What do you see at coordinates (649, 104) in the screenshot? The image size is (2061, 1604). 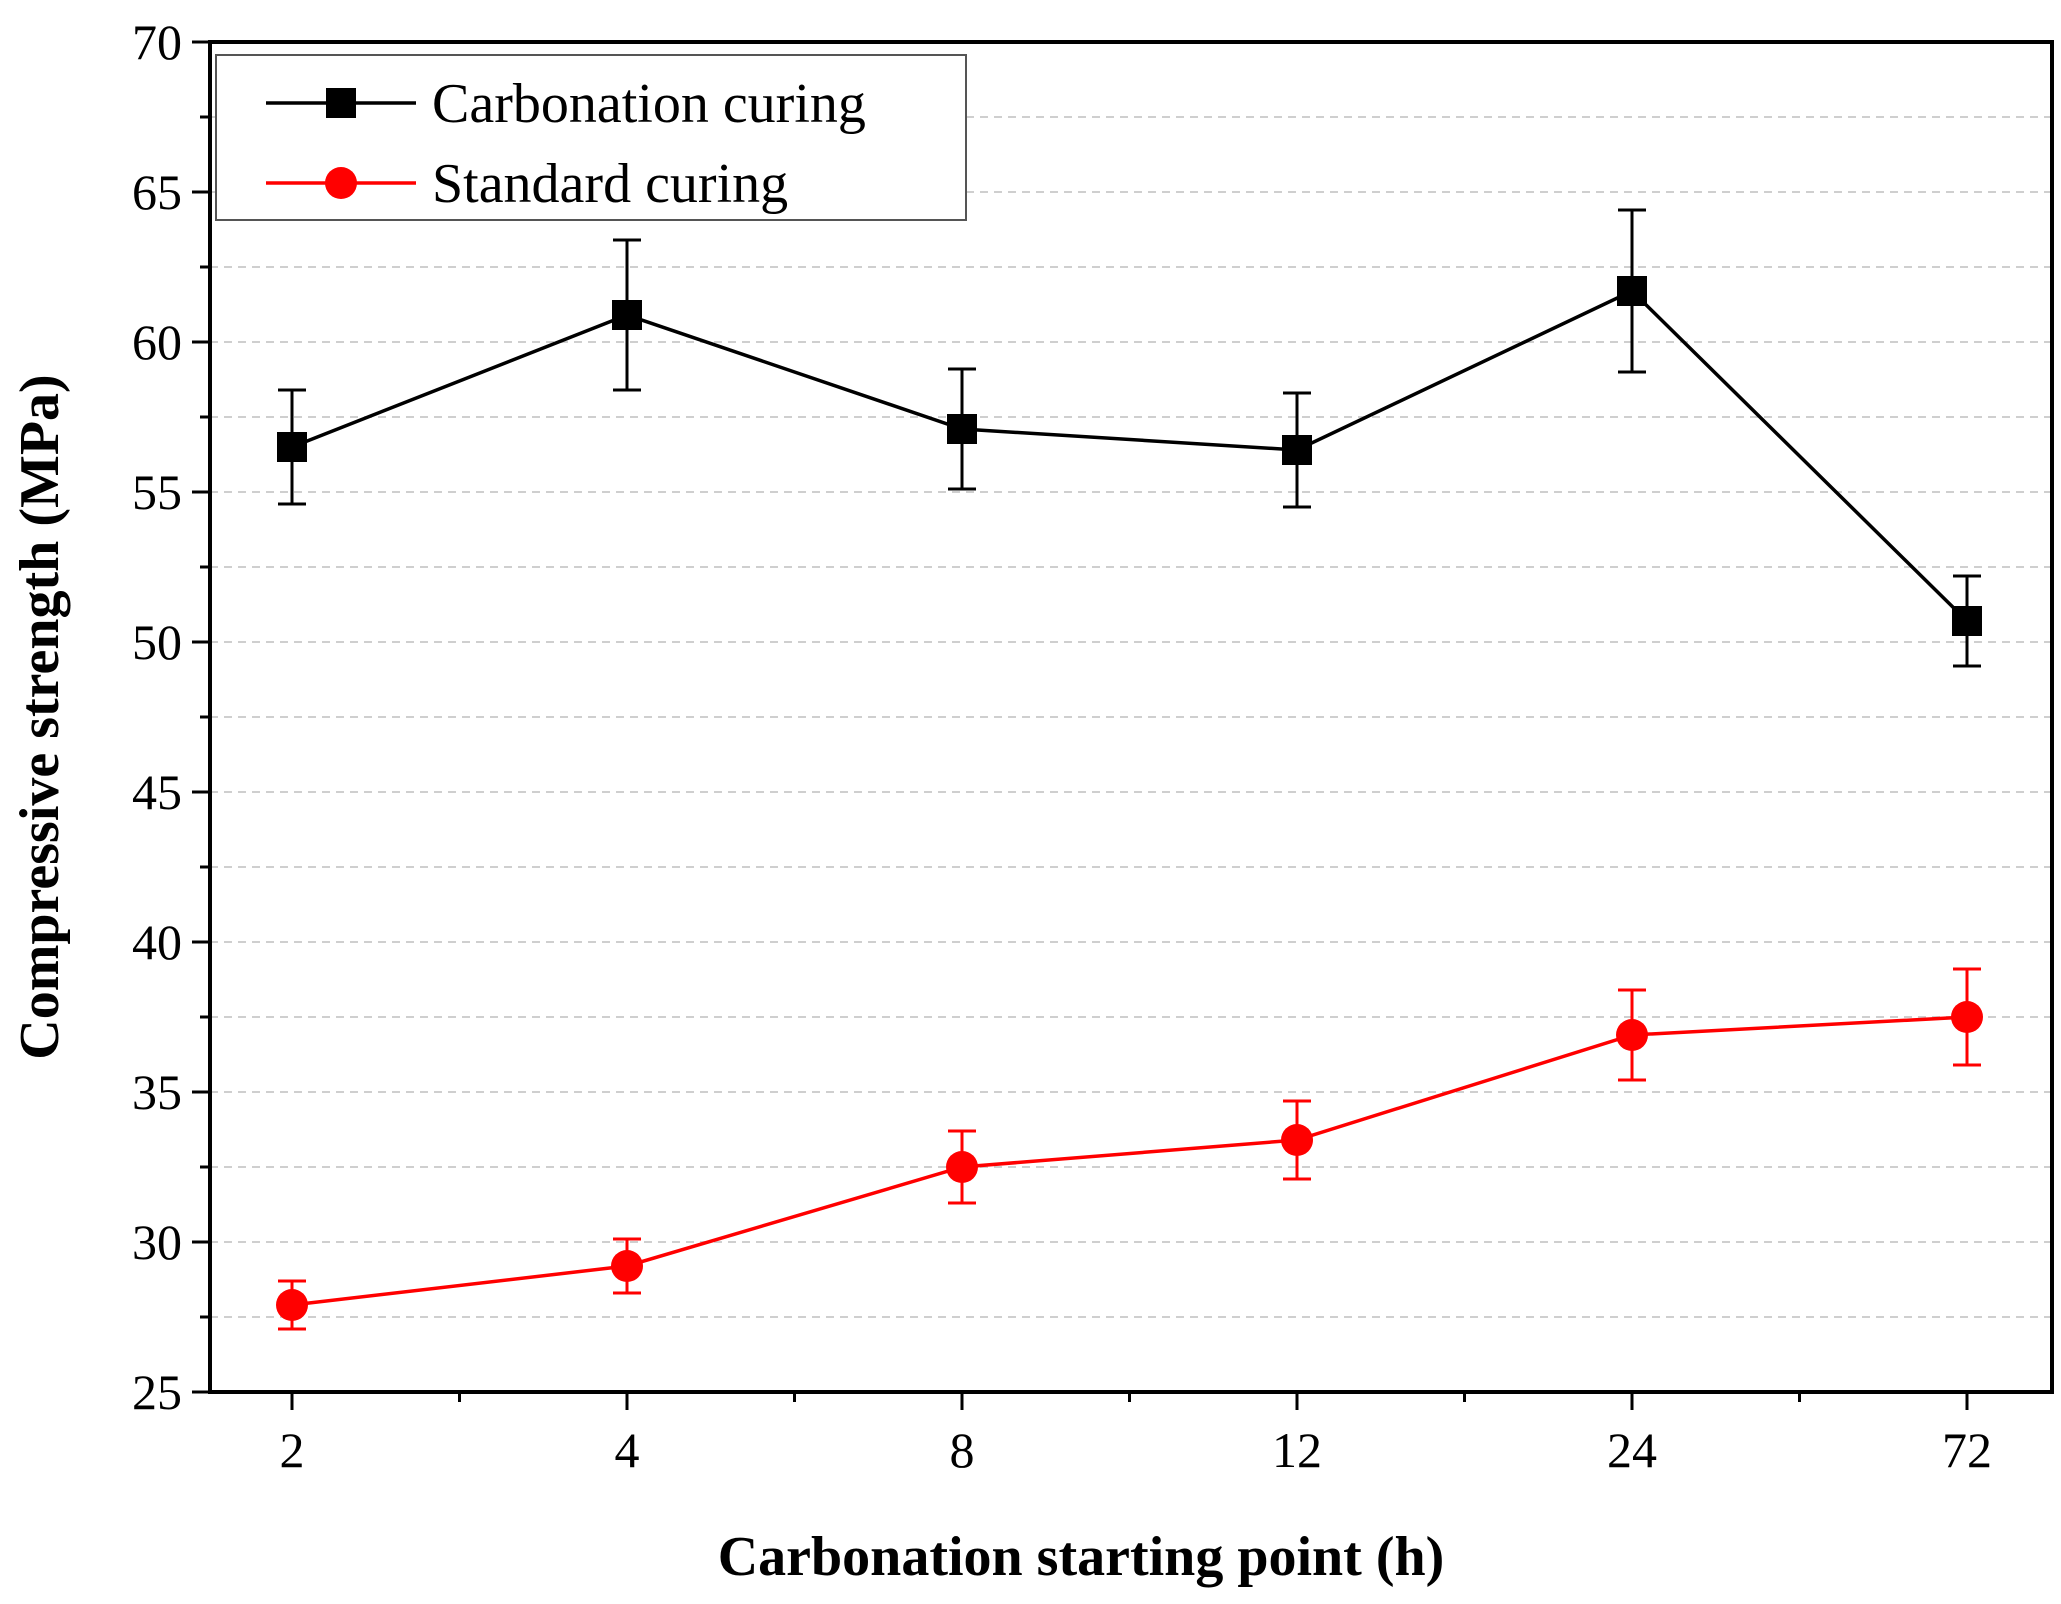 I see `legend-label: Carbonation curing` at bounding box center [649, 104].